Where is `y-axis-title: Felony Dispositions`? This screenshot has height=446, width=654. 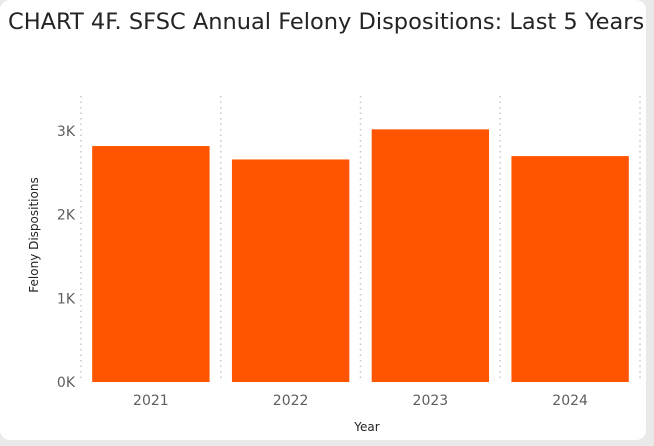
y-axis-title: Felony Dispositions is located at coordinates (34, 234).